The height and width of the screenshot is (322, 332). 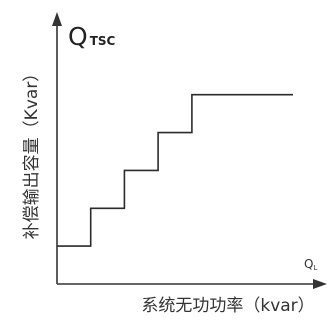 I want to click on y-axis-symbol: Q TSC, so click(x=92, y=36).